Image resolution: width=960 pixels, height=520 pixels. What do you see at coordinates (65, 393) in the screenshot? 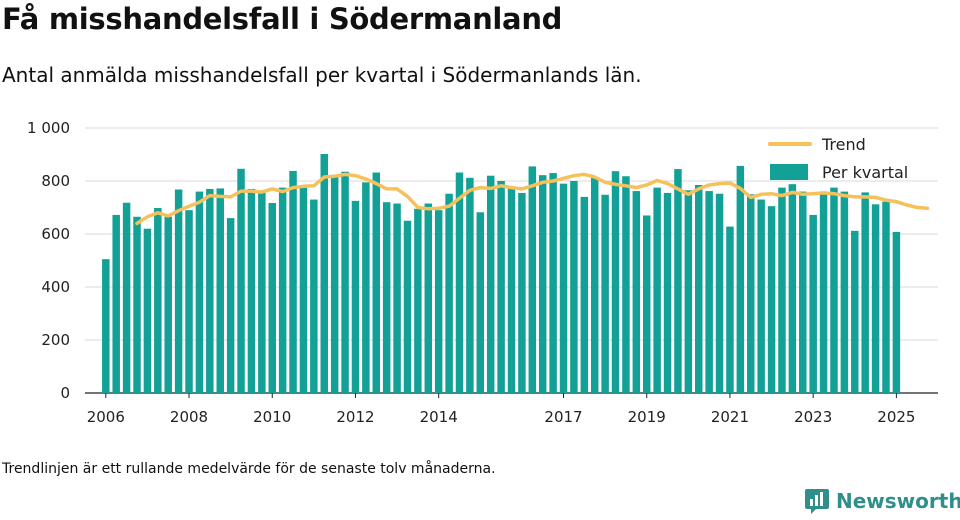
I see `y-tick-label: 0` at bounding box center [65, 393].